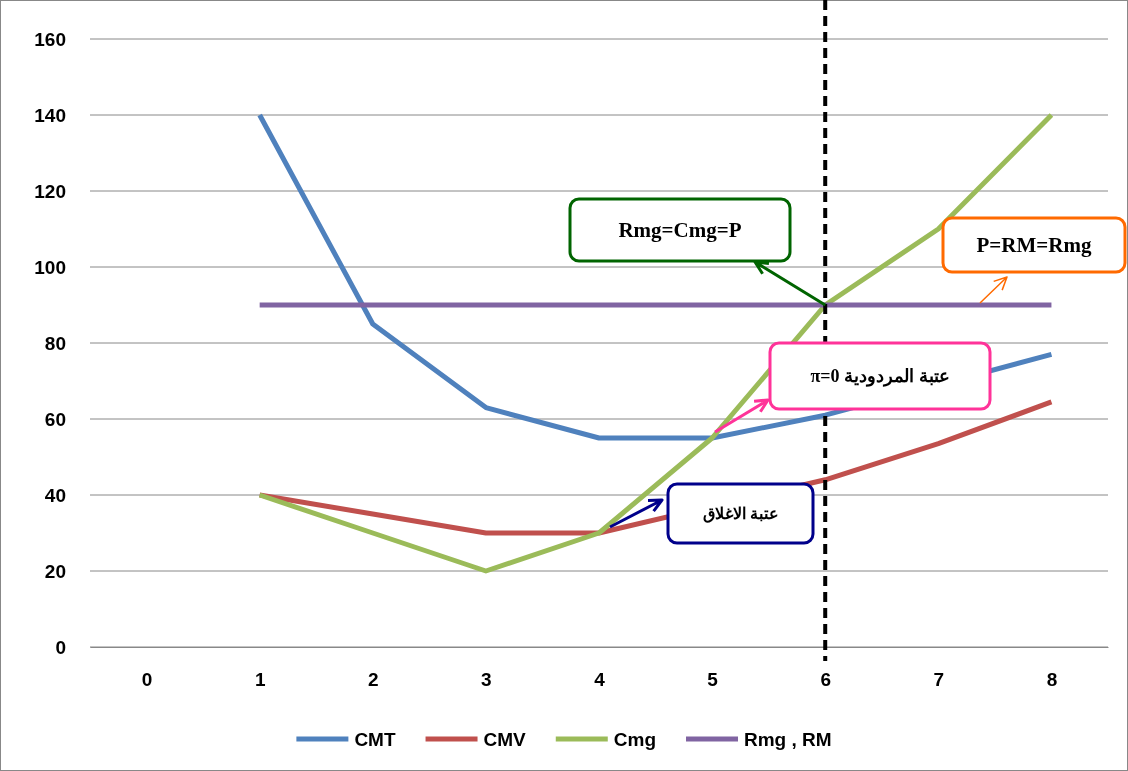 The height and width of the screenshot is (771, 1128). I want to click on y-tick-label: 80, so click(55, 343).